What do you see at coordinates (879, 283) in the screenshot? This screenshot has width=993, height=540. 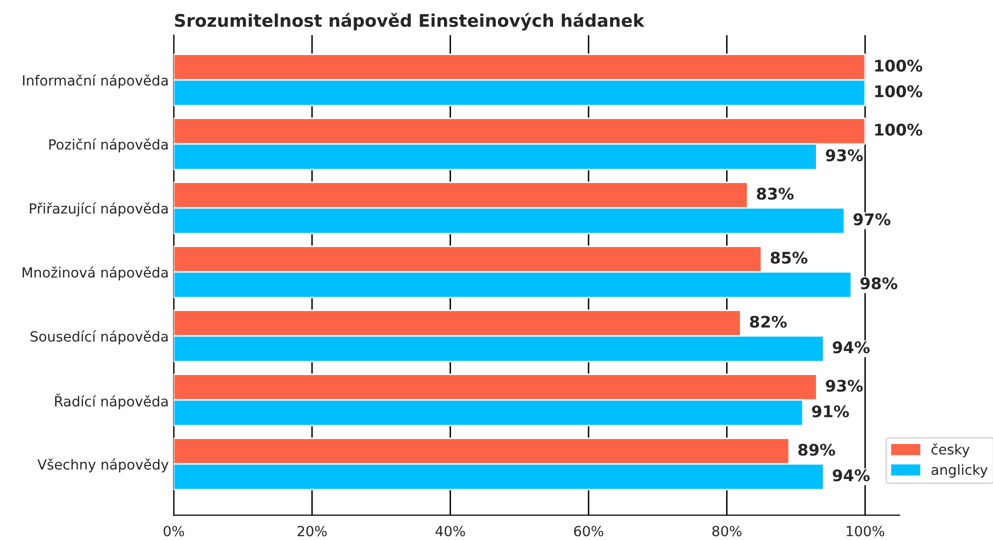 I see `data-label: 98%` at bounding box center [879, 283].